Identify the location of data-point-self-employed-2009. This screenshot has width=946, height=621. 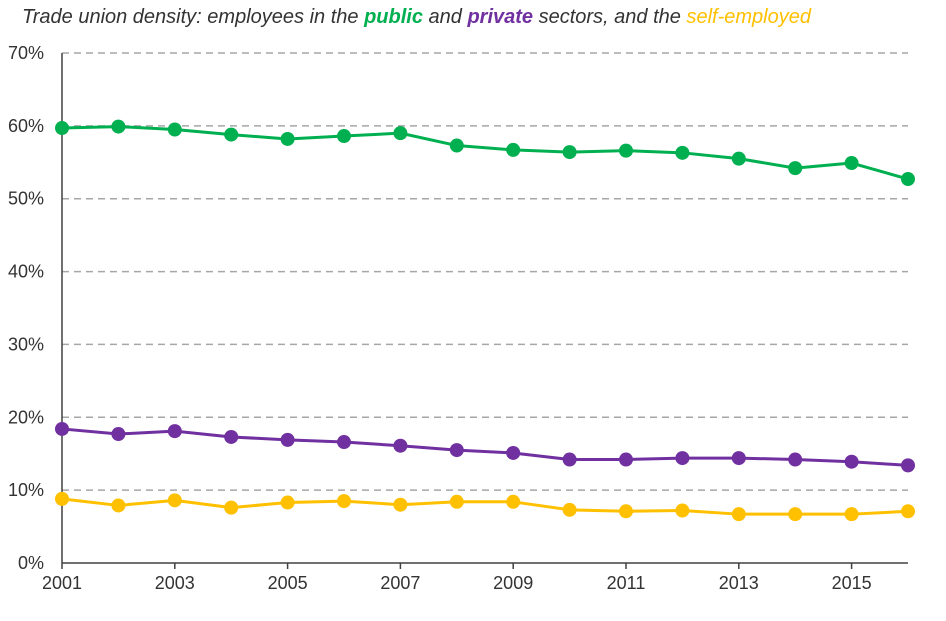
(513, 501).